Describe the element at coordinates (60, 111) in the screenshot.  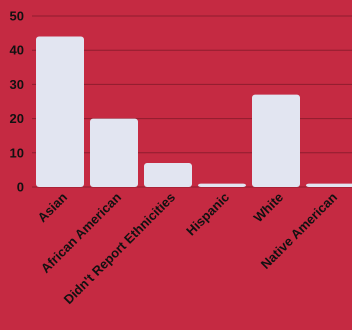
I see `bar-asian` at that location.